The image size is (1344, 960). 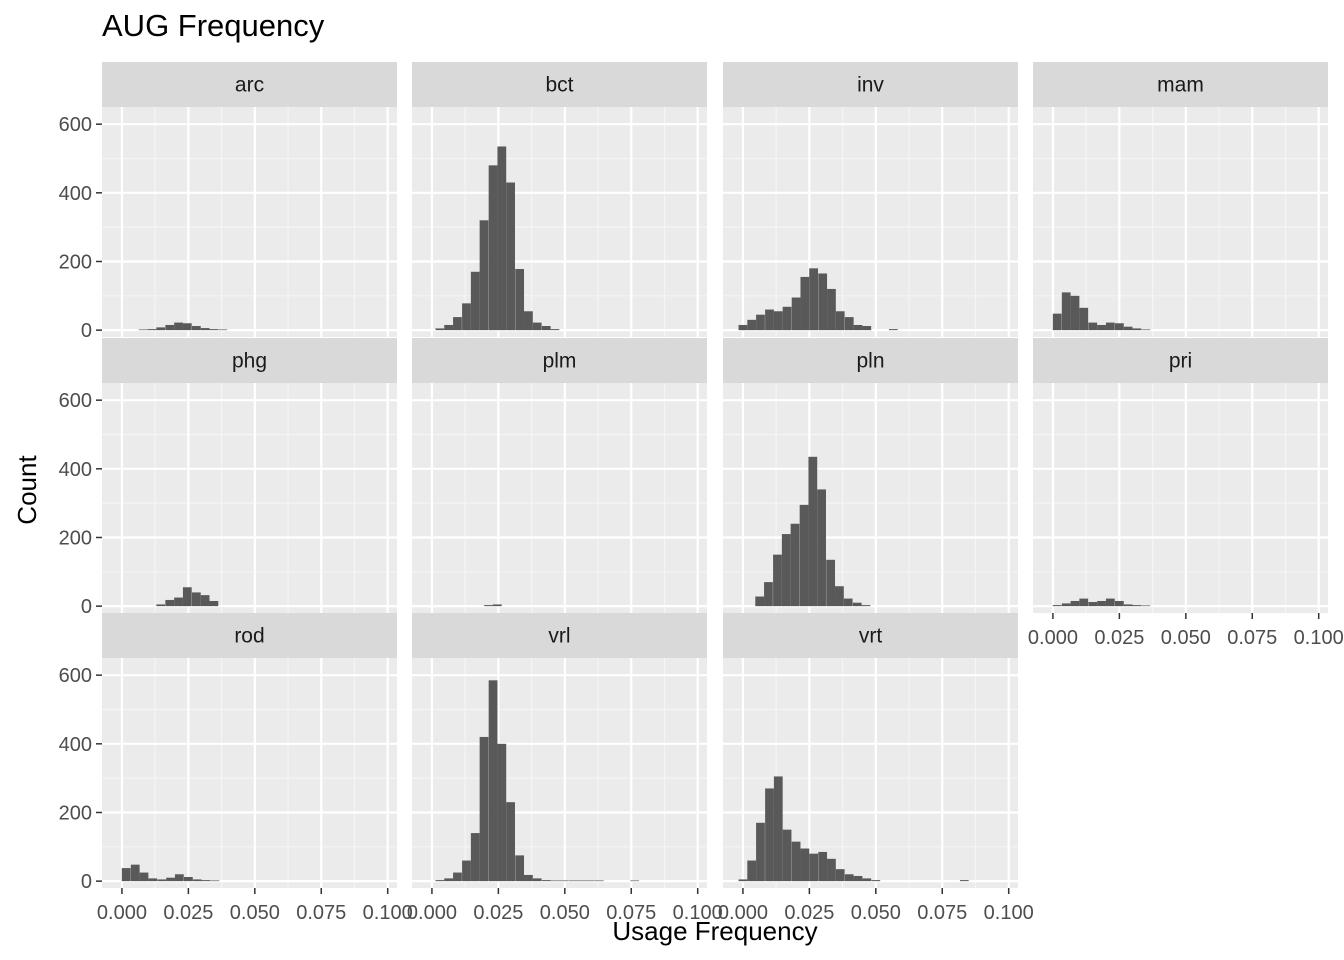 I want to click on x-axis-title: Usage Frequency, so click(x=714, y=931).